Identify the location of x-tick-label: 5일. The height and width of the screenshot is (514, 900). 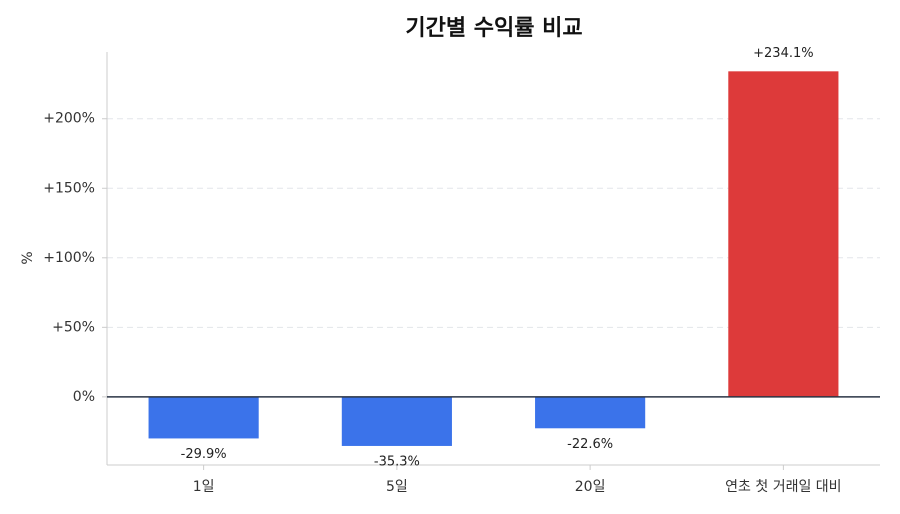
(397, 487).